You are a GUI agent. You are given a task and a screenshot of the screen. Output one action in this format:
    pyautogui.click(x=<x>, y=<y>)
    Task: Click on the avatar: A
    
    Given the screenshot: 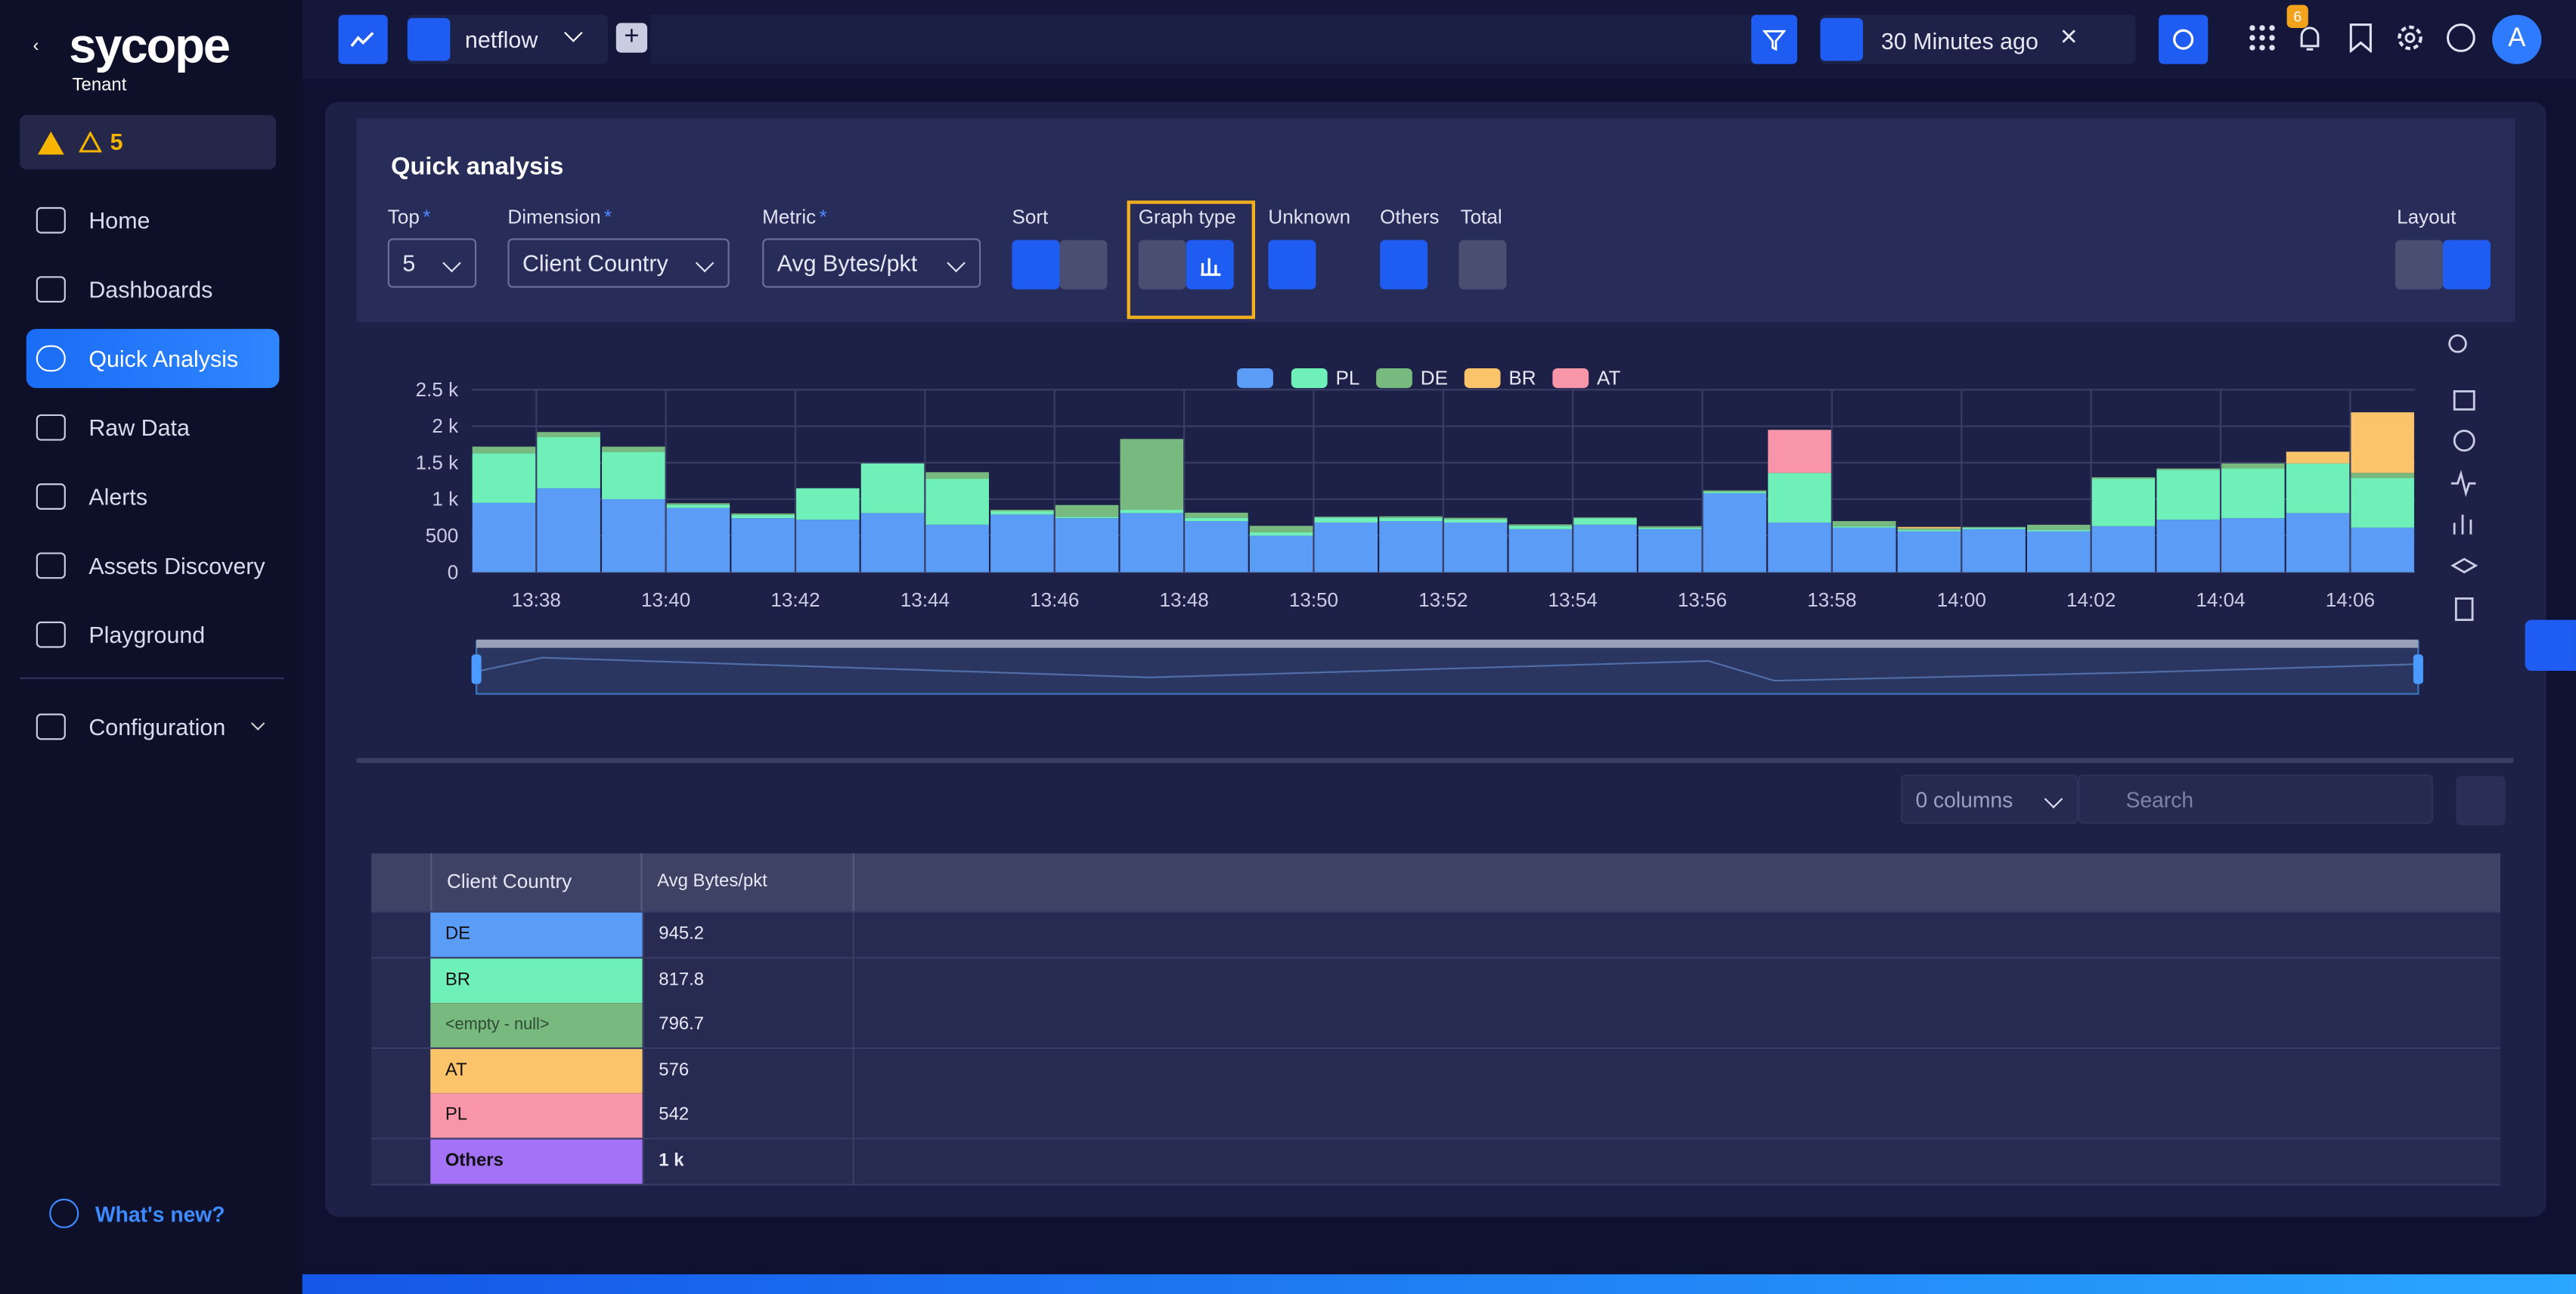 What is the action you would take?
    pyautogui.click(x=2517, y=39)
    